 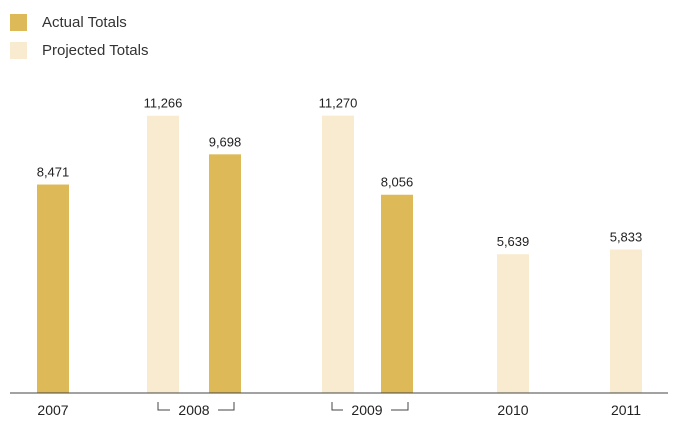 What do you see at coordinates (626, 410) in the screenshot?
I see `category-label-2011: 2011` at bounding box center [626, 410].